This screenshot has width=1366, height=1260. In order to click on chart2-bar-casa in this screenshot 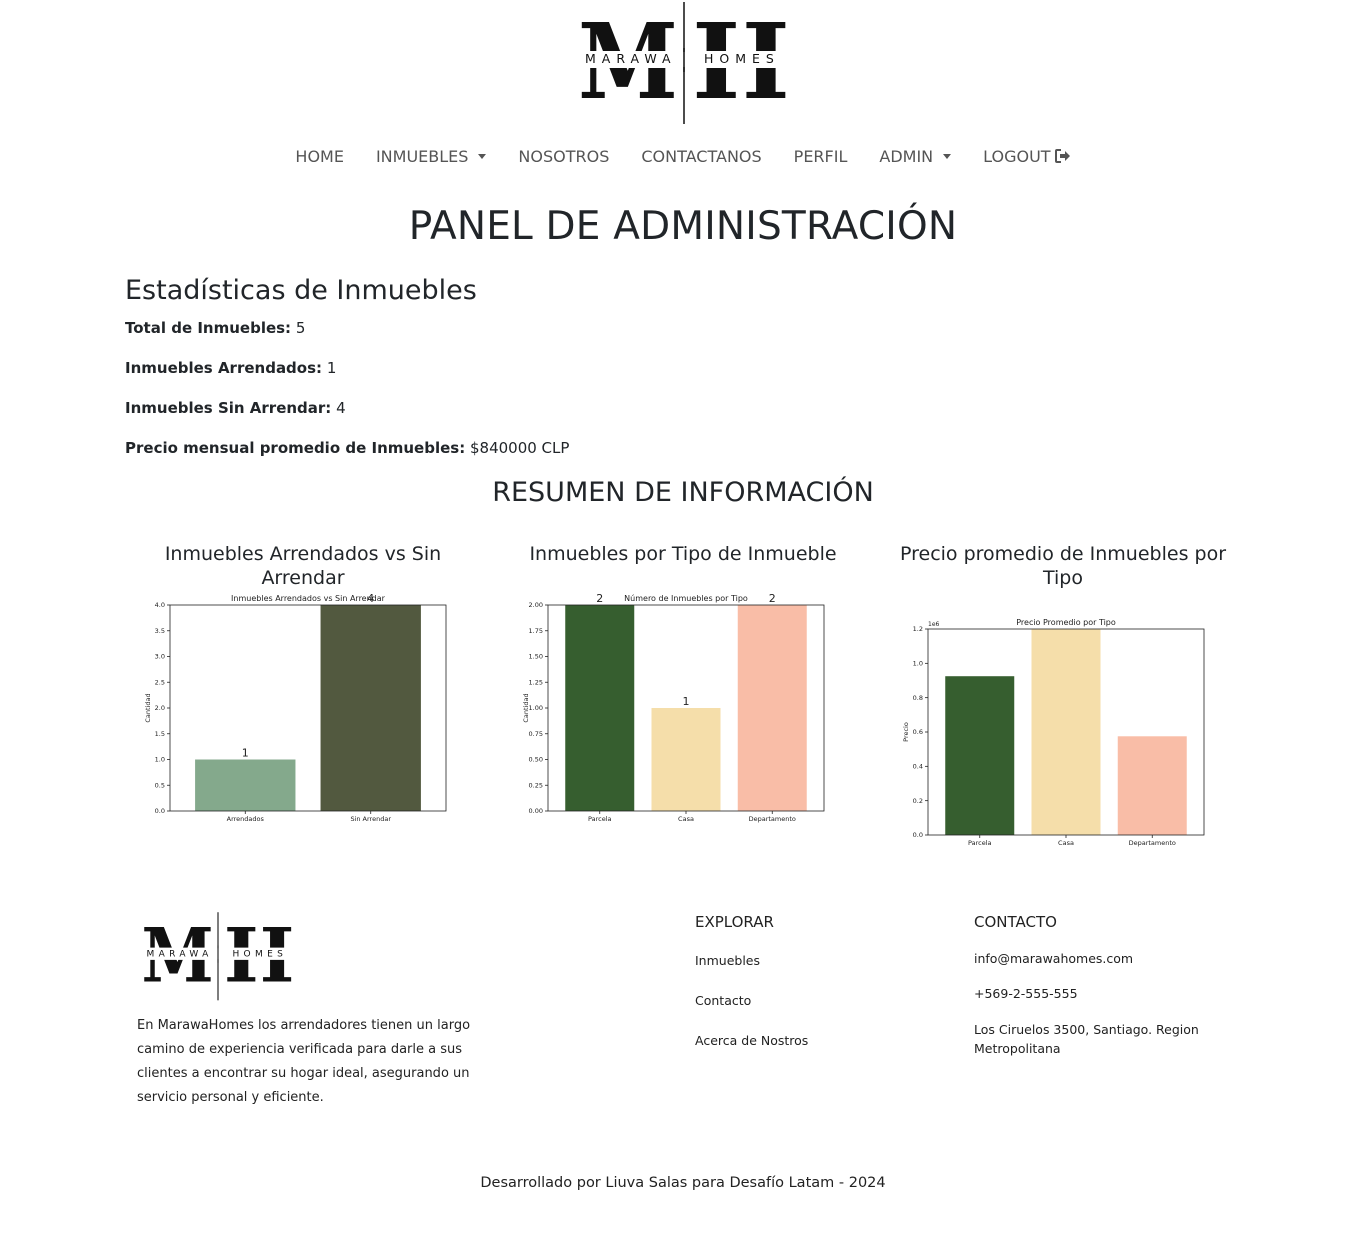, I will do `click(1066, 732)`.